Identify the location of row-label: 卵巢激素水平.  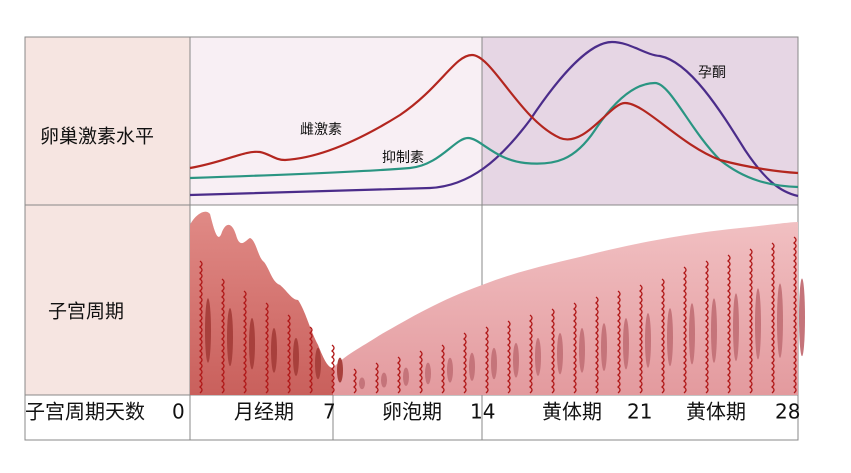
(97, 137).